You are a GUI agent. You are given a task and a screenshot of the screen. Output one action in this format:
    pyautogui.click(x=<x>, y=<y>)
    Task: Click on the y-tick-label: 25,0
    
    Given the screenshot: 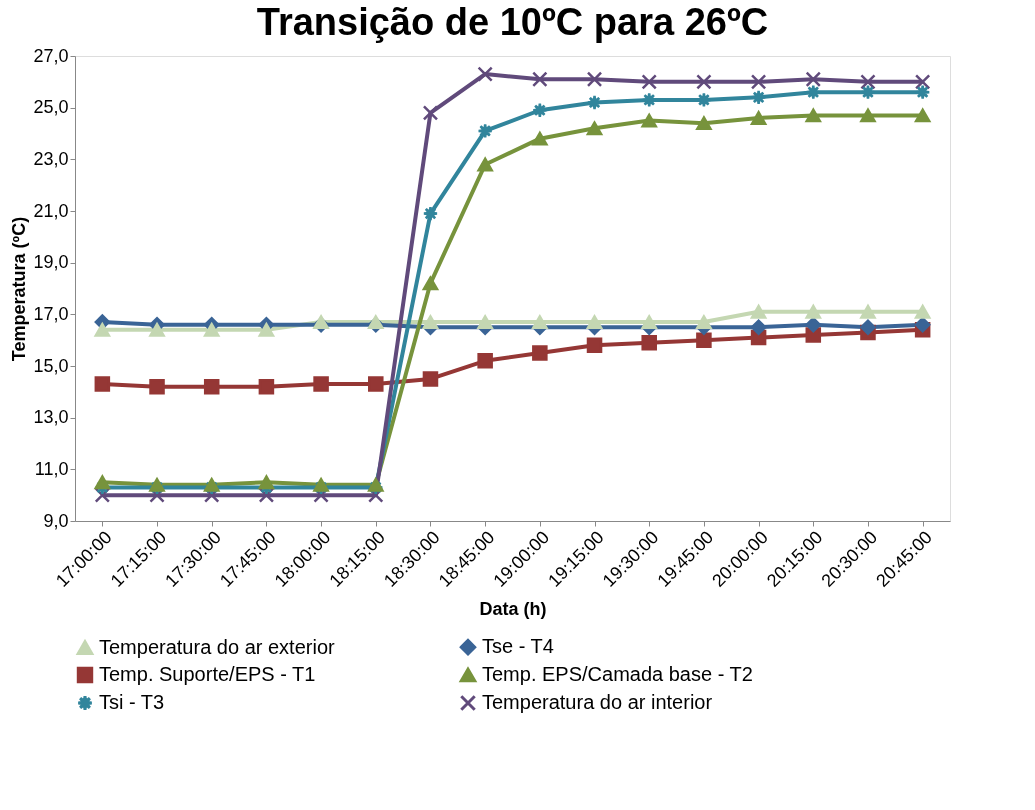 What is the action you would take?
    pyautogui.click(x=51, y=107)
    